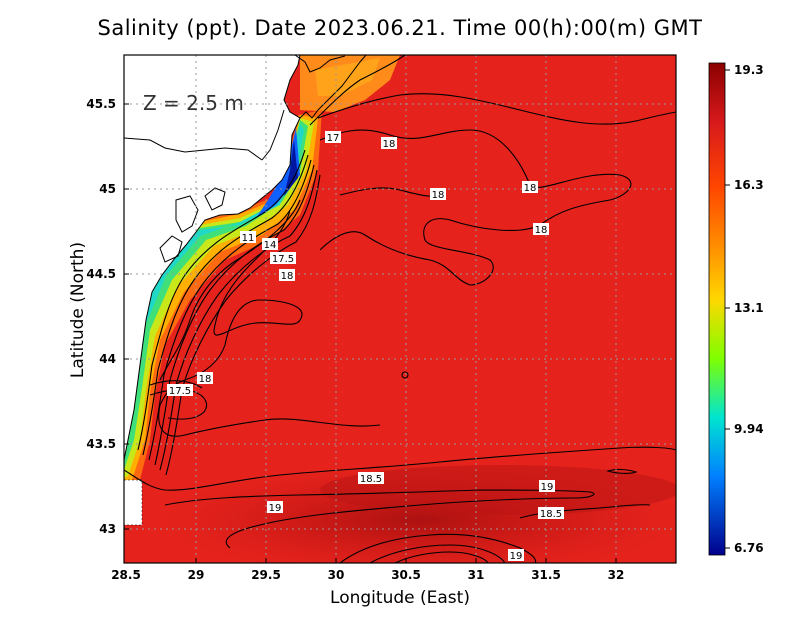 This screenshot has height=618, width=800. Describe the element at coordinates (107, 189) in the screenshot. I see `y-tick-label: 45` at that location.